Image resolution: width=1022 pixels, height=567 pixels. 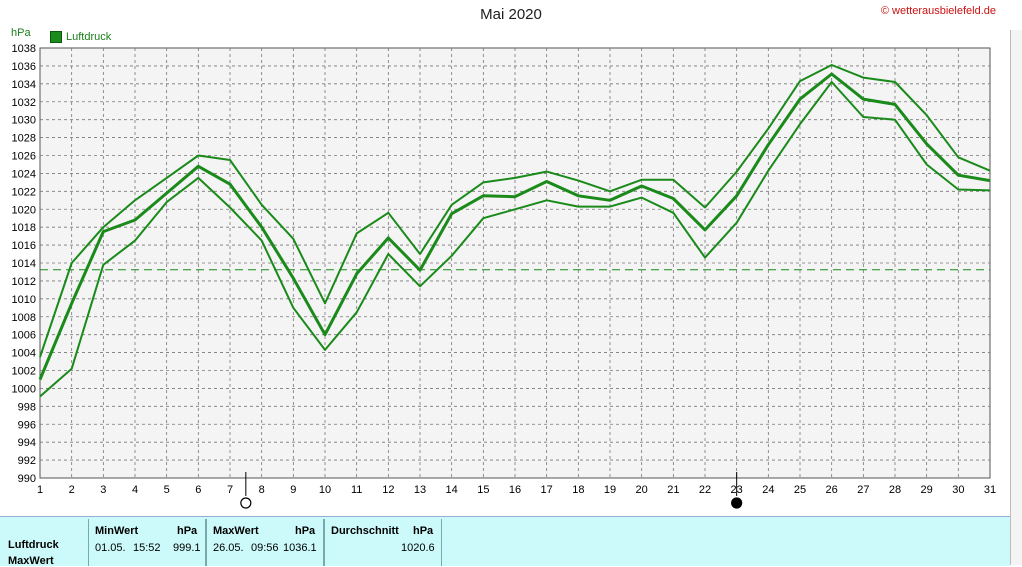 I want to click on legend: Luftdruck, so click(x=80, y=37).